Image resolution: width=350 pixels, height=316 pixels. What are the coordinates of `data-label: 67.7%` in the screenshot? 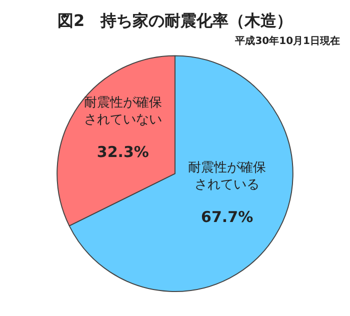 It's located at (227, 217).